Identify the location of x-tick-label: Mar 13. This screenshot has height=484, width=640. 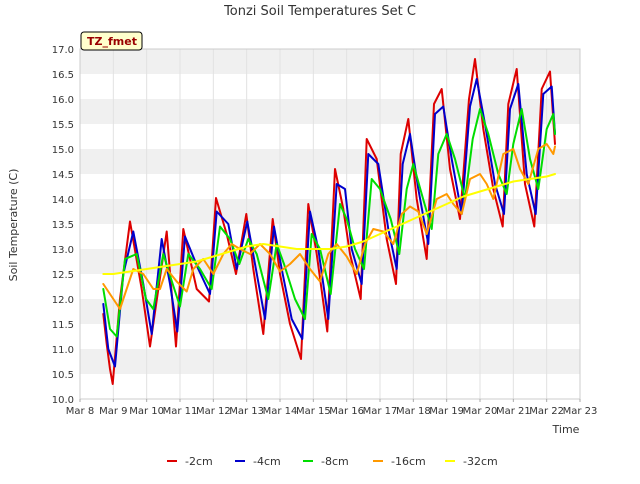
(246, 411).